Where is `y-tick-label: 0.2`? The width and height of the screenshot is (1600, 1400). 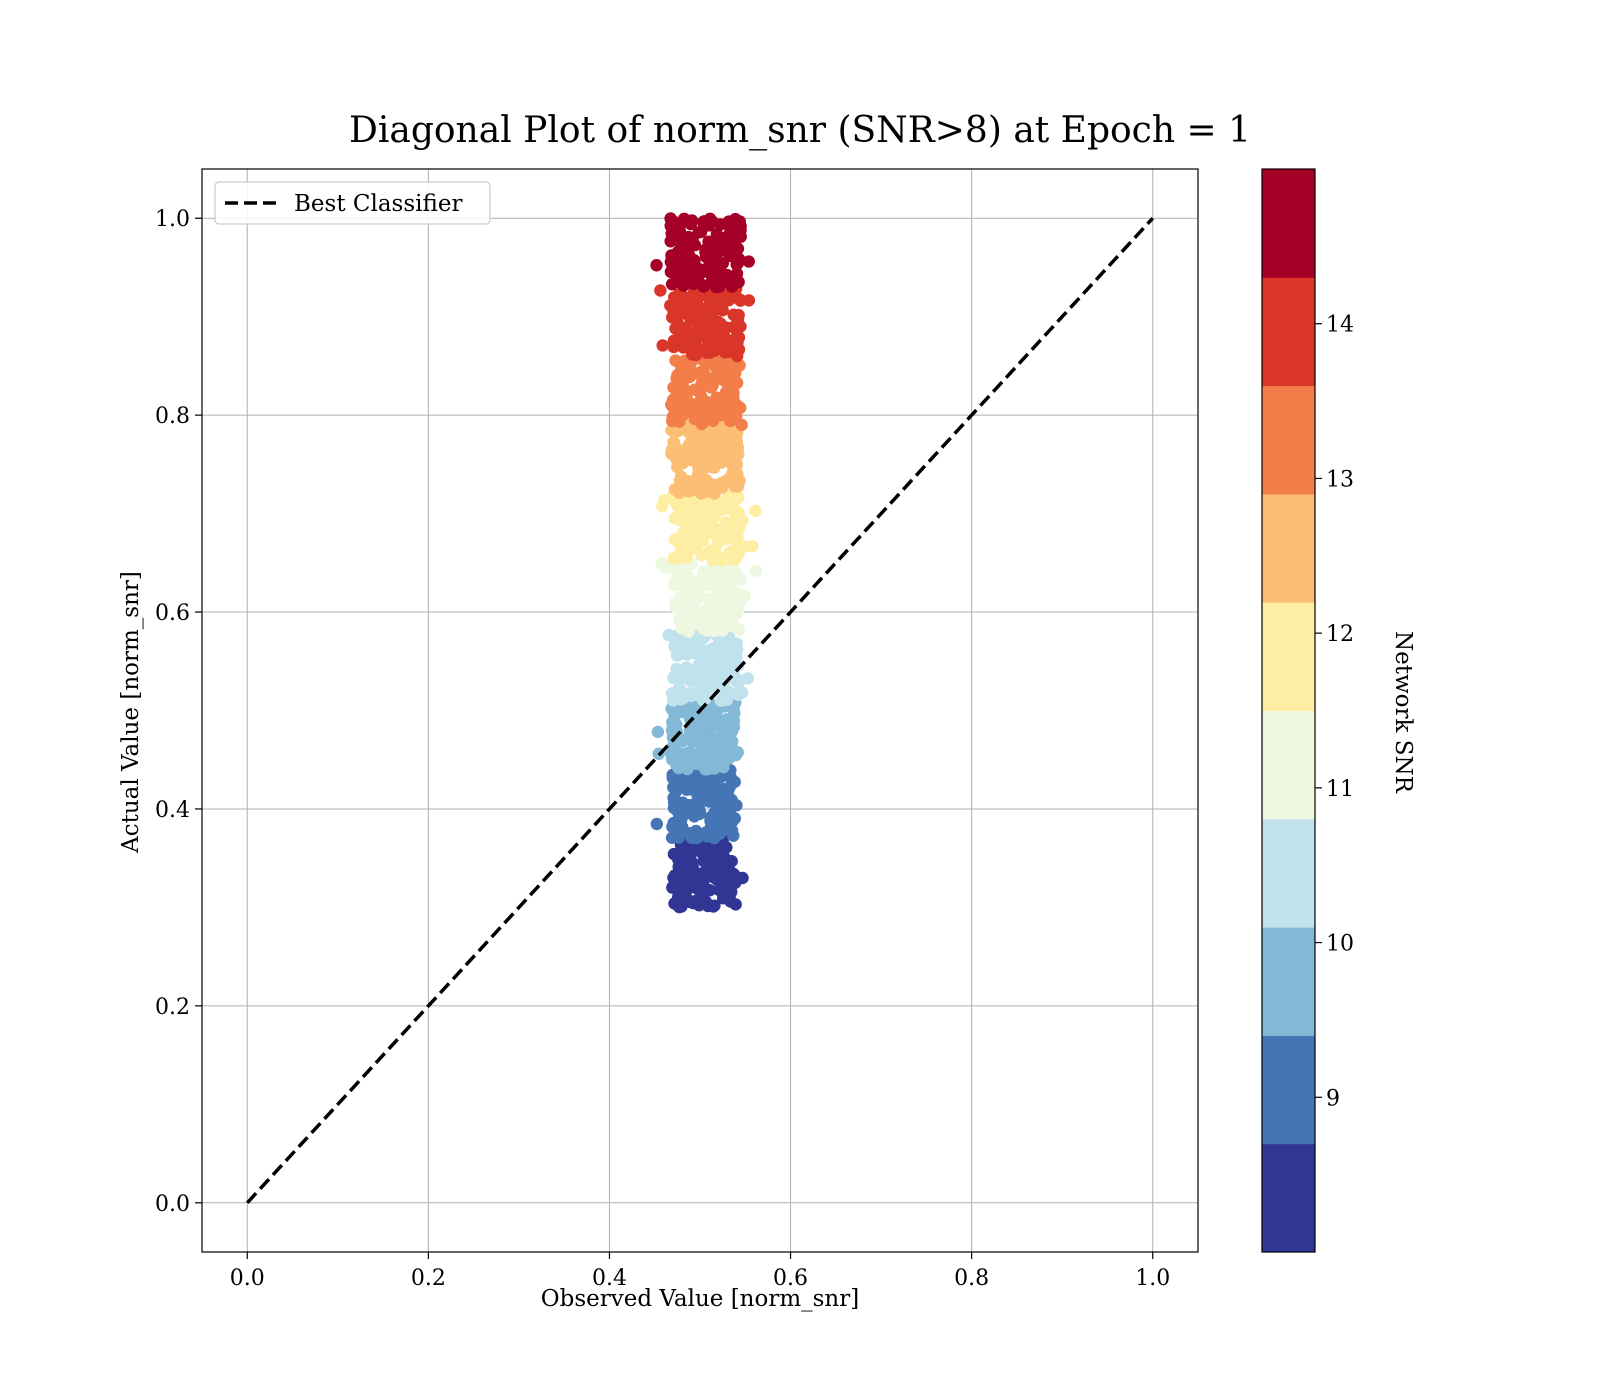 y-tick-label: 0.2 is located at coordinates (172, 1007).